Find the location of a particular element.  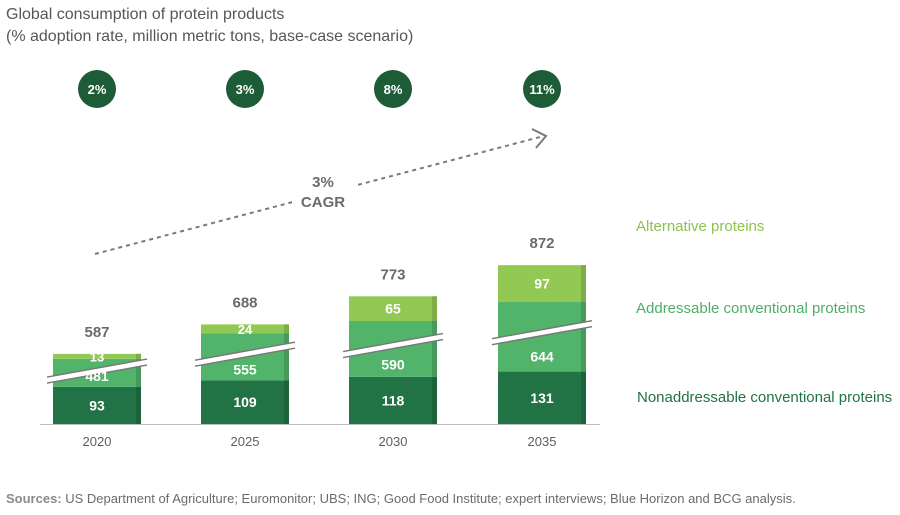

bar-alternative-2030 is located at coordinates (393, 309).